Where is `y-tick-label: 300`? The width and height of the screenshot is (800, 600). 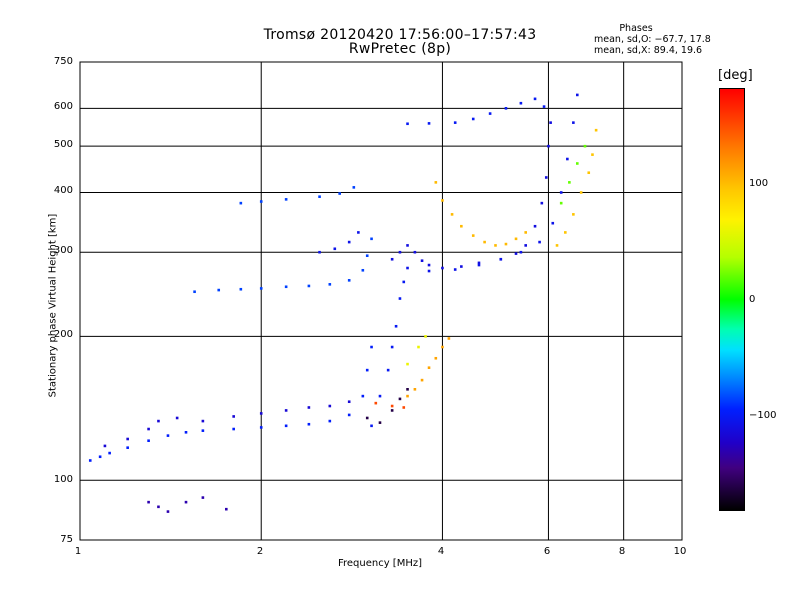 y-tick-label: 300 is located at coordinates (63, 250).